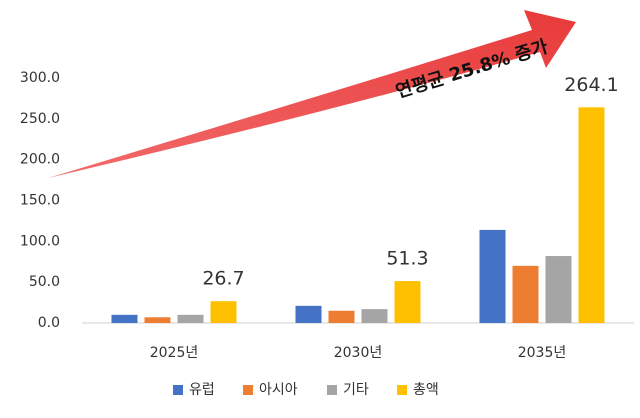 This screenshot has height=418, width=640. What do you see at coordinates (278, 390) in the screenshot?
I see `legend-label: 아시아` at bounding box center [278, 390].